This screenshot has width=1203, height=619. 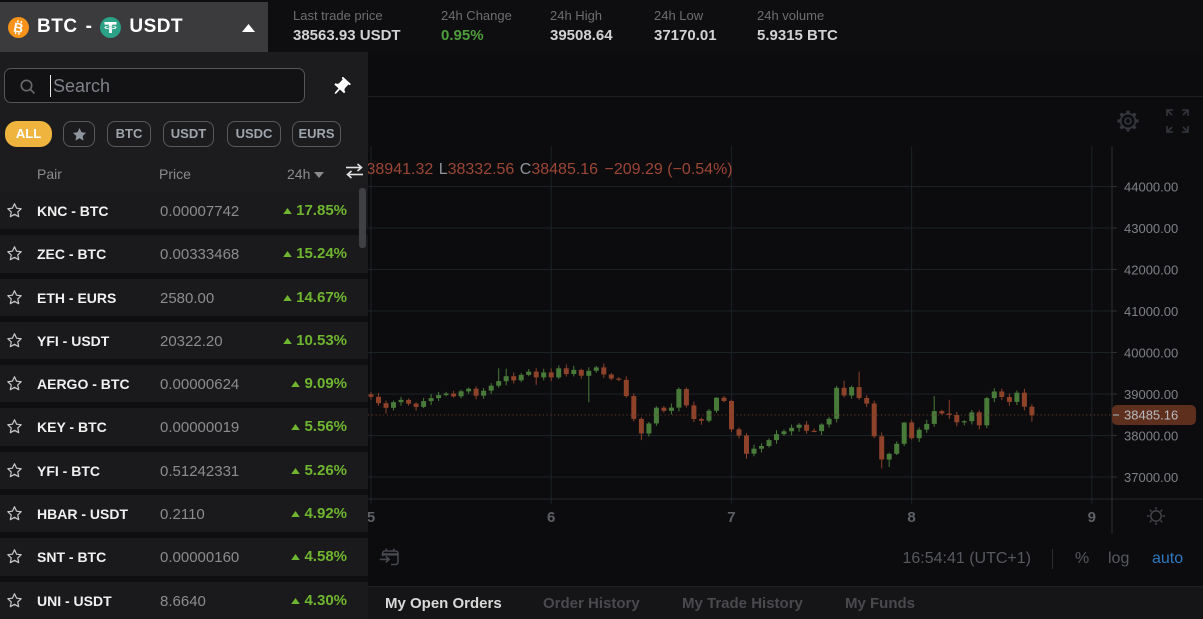 What do you see at coordinates (731, 517) in the screenshot?
I see `svg-text: 7` at bounding box center [731, 517].